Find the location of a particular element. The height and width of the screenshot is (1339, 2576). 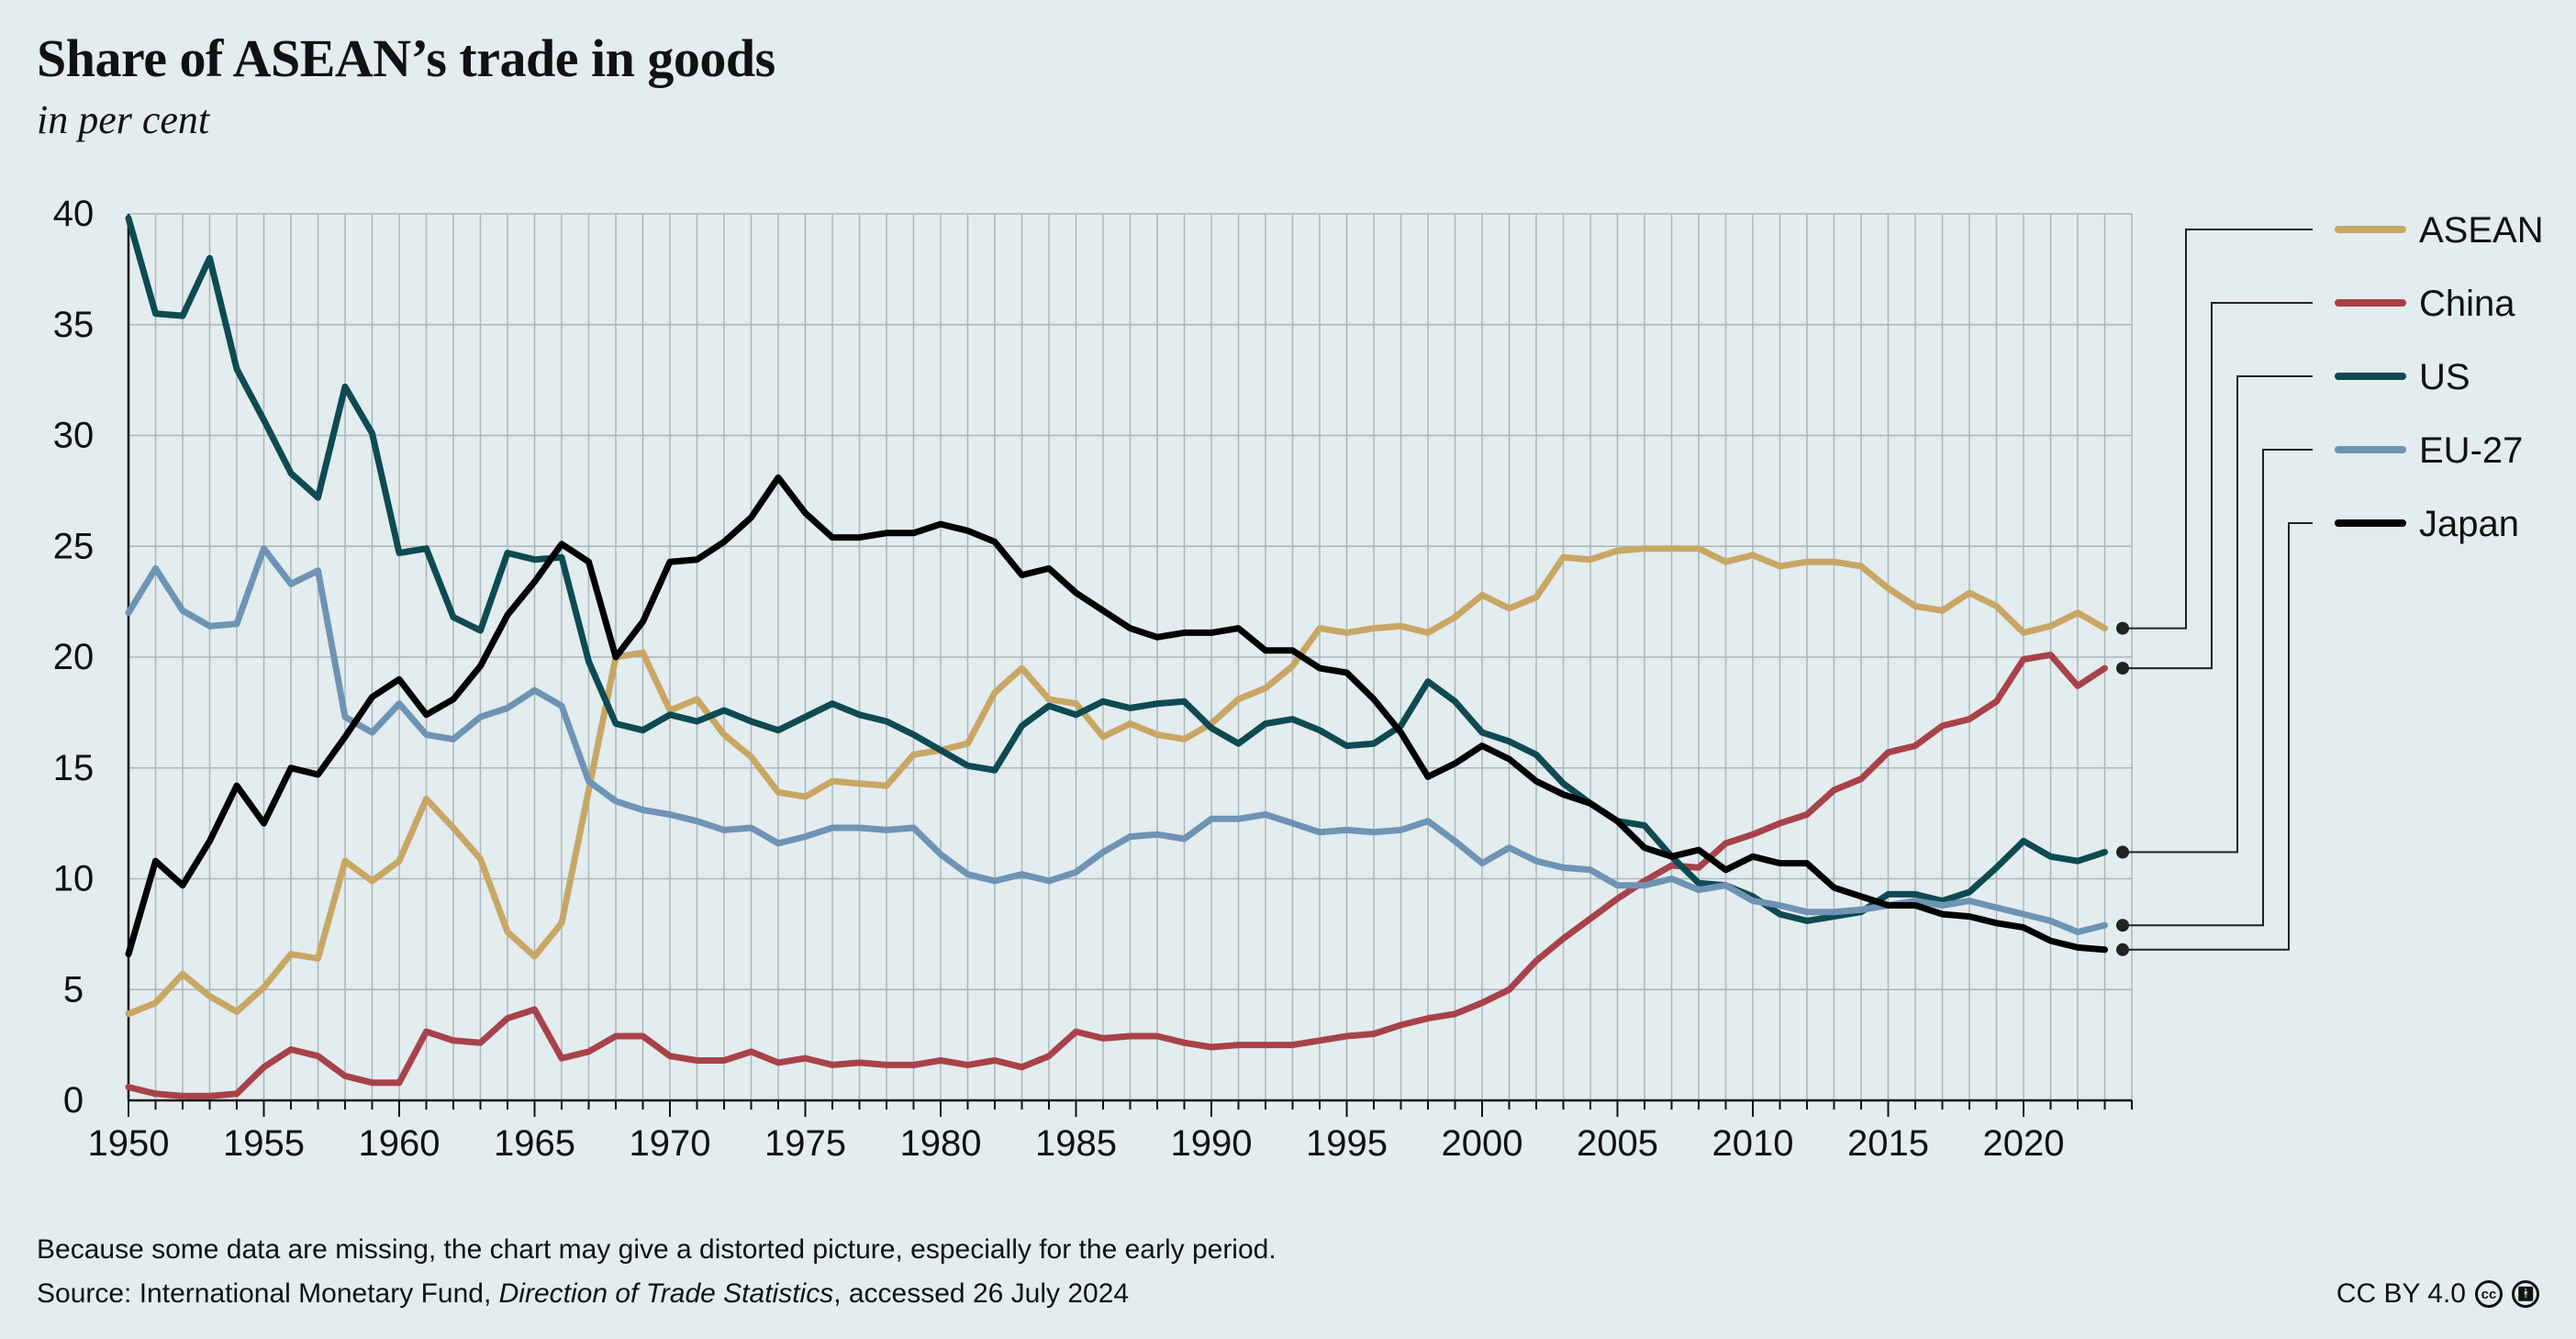

y-tick-label: 40 is located at coordinates (74, 214).